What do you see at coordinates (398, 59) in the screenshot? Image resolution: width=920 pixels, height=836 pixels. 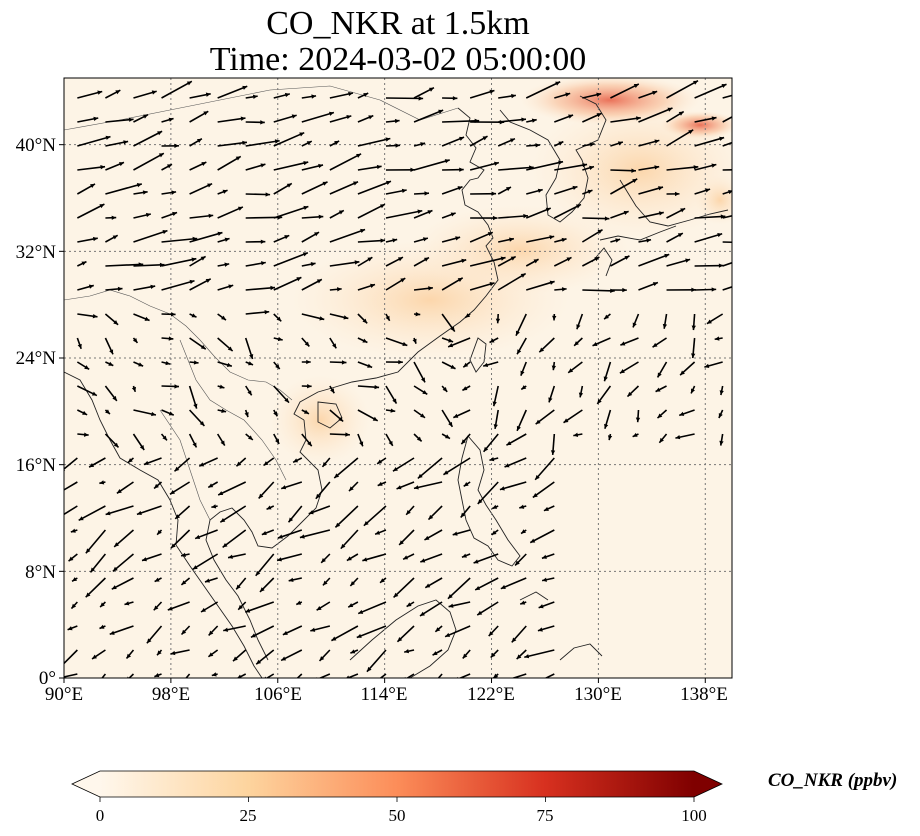 I see `map-subtitle-time: Time: 2024-03-02 05:00:00` at bounding box center [398, 59].